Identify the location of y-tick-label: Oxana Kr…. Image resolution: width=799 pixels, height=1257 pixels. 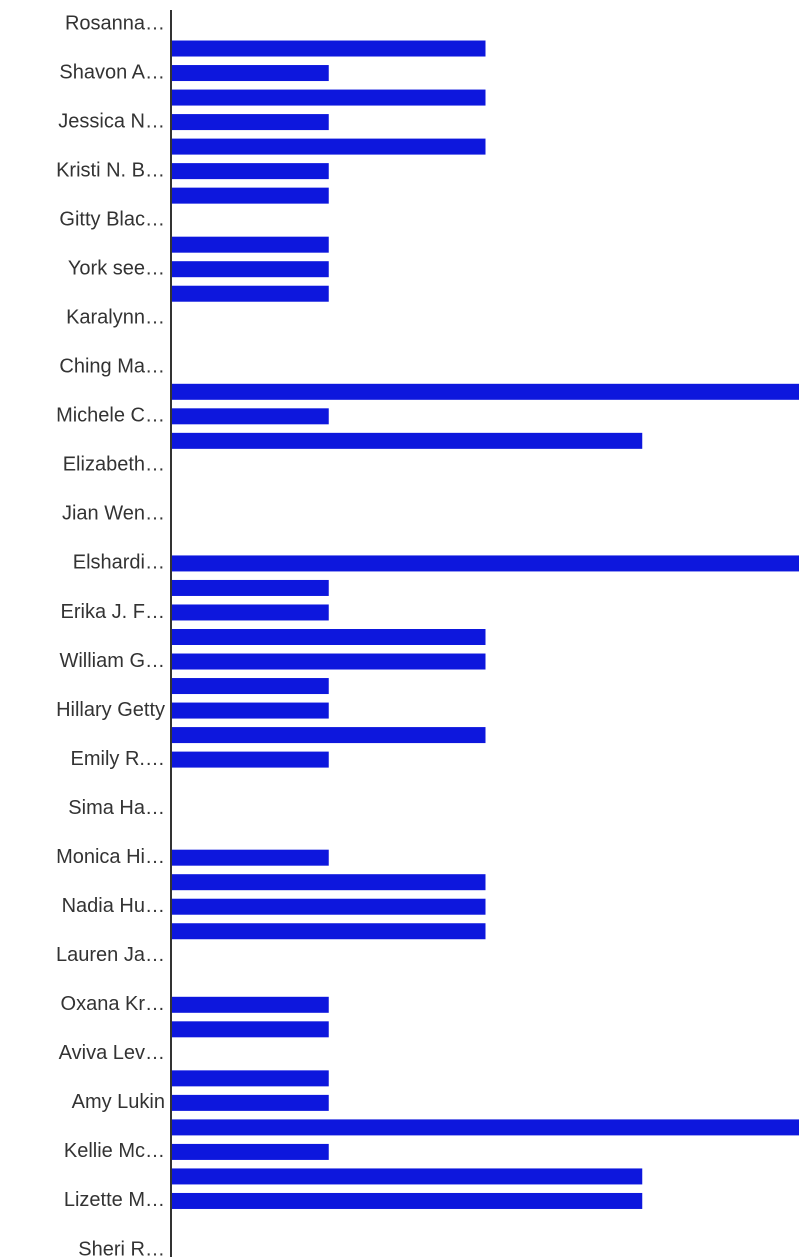
(113, 1004).